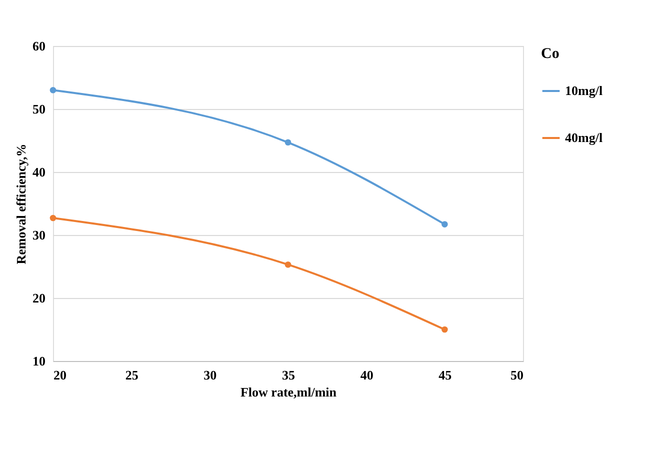 The width and height of the screenshot is (657, 462). Describe the element at coordinates (584, 137) in the screenshot. I see `legend-label: 40mg/l` at that location.